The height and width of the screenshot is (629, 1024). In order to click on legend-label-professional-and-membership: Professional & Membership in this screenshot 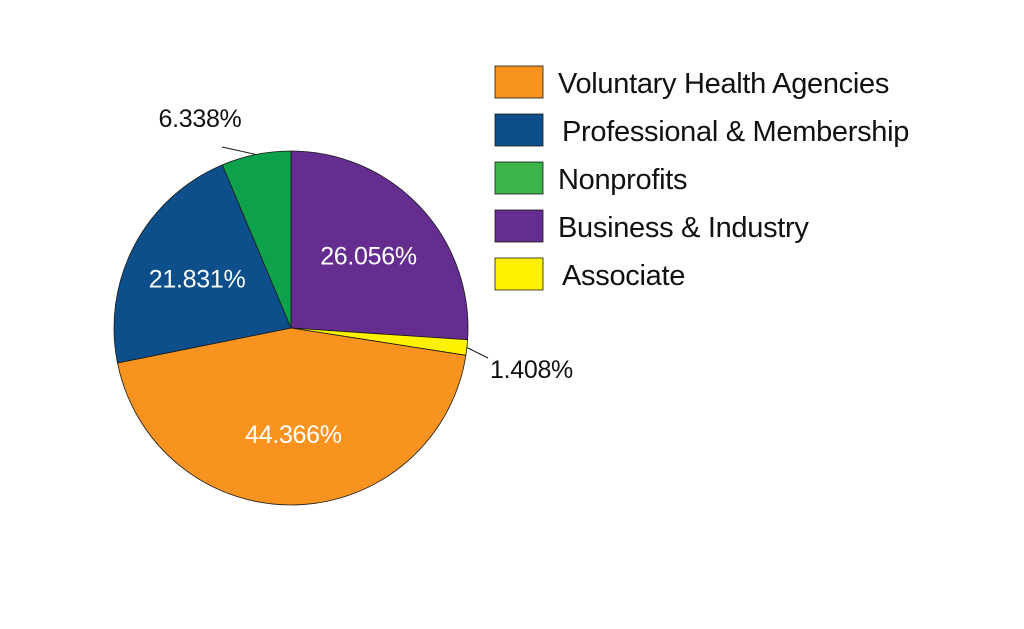, I will do `click(735, 132)`.